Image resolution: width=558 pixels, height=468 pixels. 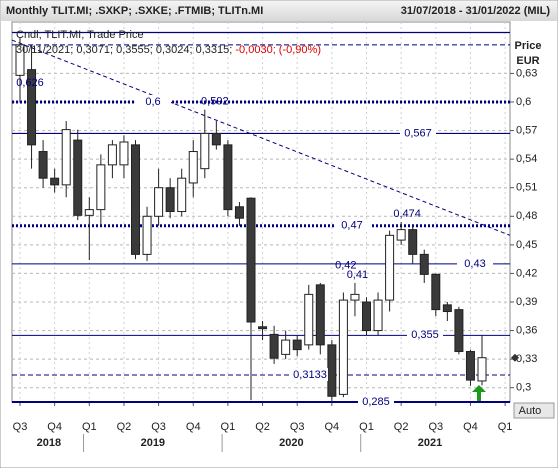 I want to click on legend-line: Cndl; TLIT.MI; Trade Price, so click(x=80, y=35).